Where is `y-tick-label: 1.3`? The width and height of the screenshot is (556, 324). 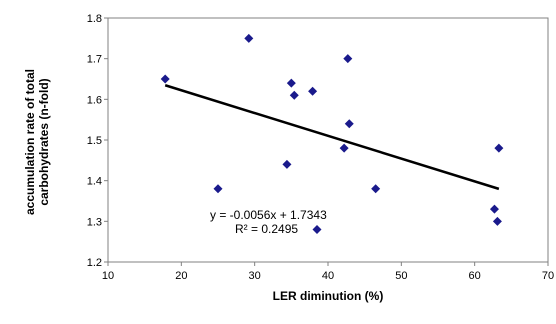 y-tick-label: 1.3 is located at coordinates (94, 222).